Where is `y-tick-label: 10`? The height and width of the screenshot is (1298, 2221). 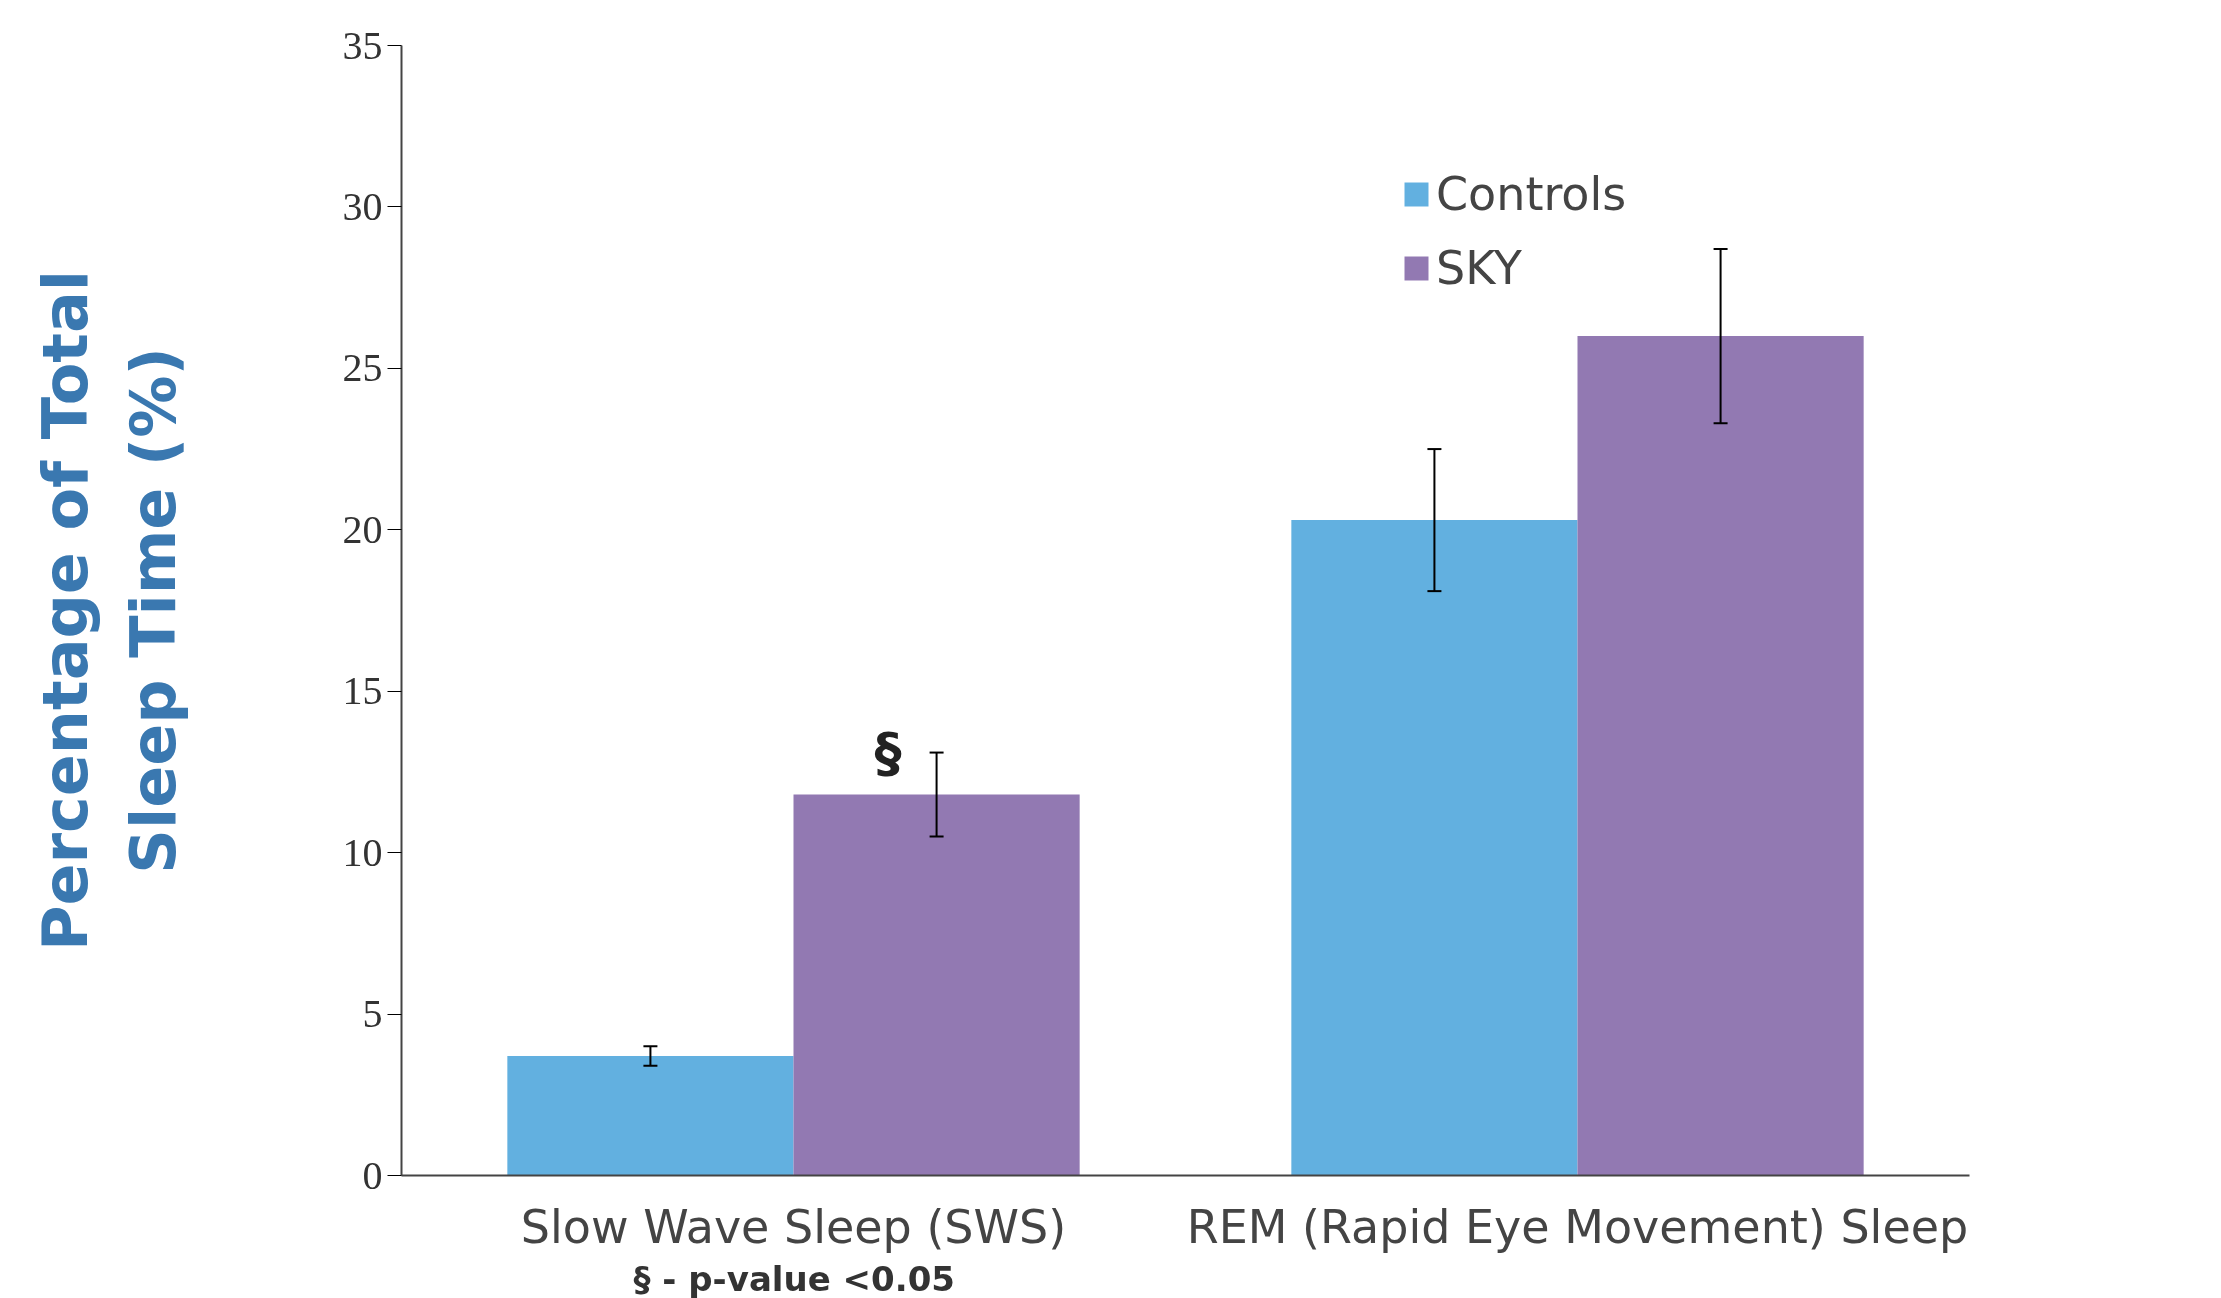 y-tick-label: 10 is located at coordinates (362, 852).